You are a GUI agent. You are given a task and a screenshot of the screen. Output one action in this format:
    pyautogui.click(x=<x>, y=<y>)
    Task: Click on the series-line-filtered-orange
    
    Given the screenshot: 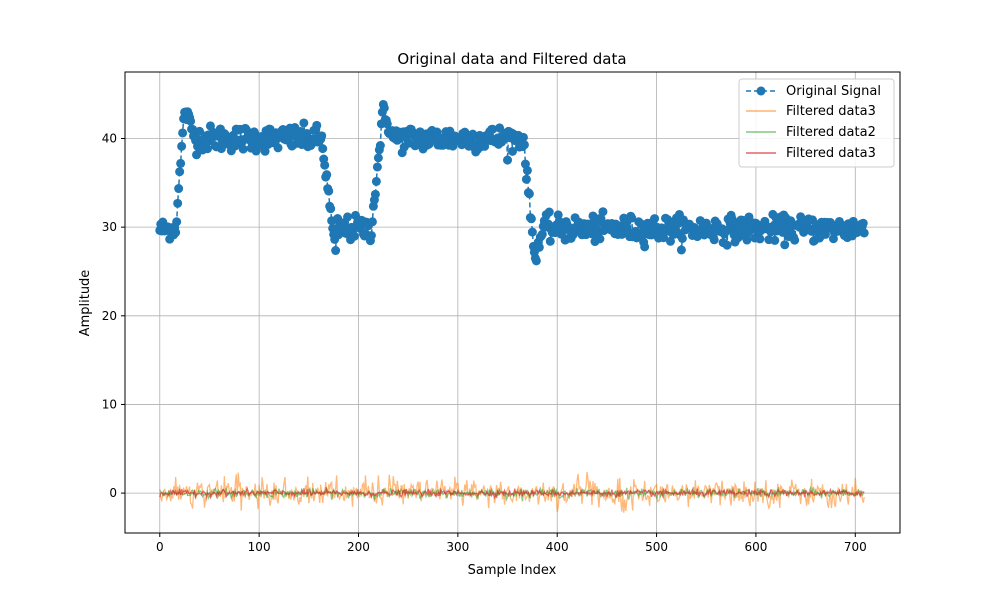 What is the action you would take?
    pyautogui.click(x=512, y=492)
    